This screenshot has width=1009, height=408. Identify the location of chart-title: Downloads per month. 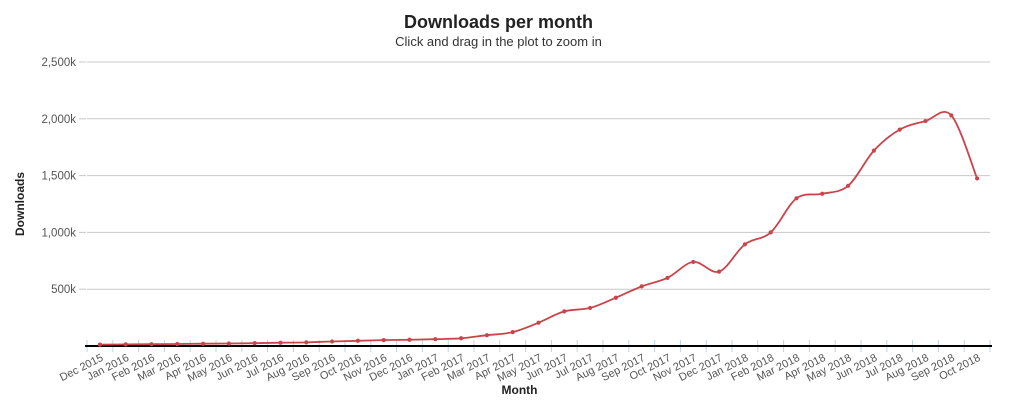
(498, 22).